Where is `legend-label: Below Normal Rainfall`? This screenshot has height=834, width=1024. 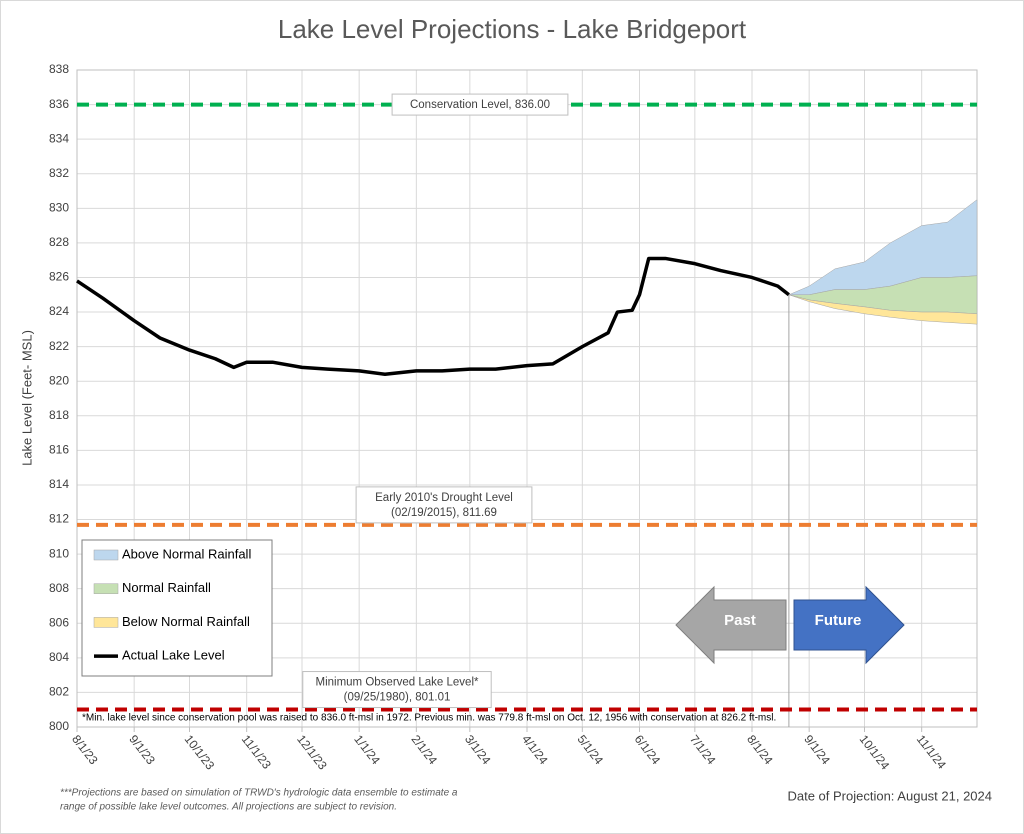 legend-label: Below Normal Rainfall is located at coordinates (186, 621).